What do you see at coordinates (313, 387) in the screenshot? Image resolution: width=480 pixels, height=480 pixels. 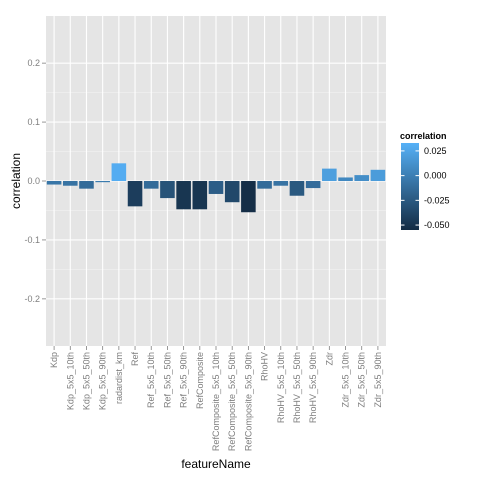 I see `x-tick-label: RhoHV_5x5_90th` at bounding box center [313, 387].